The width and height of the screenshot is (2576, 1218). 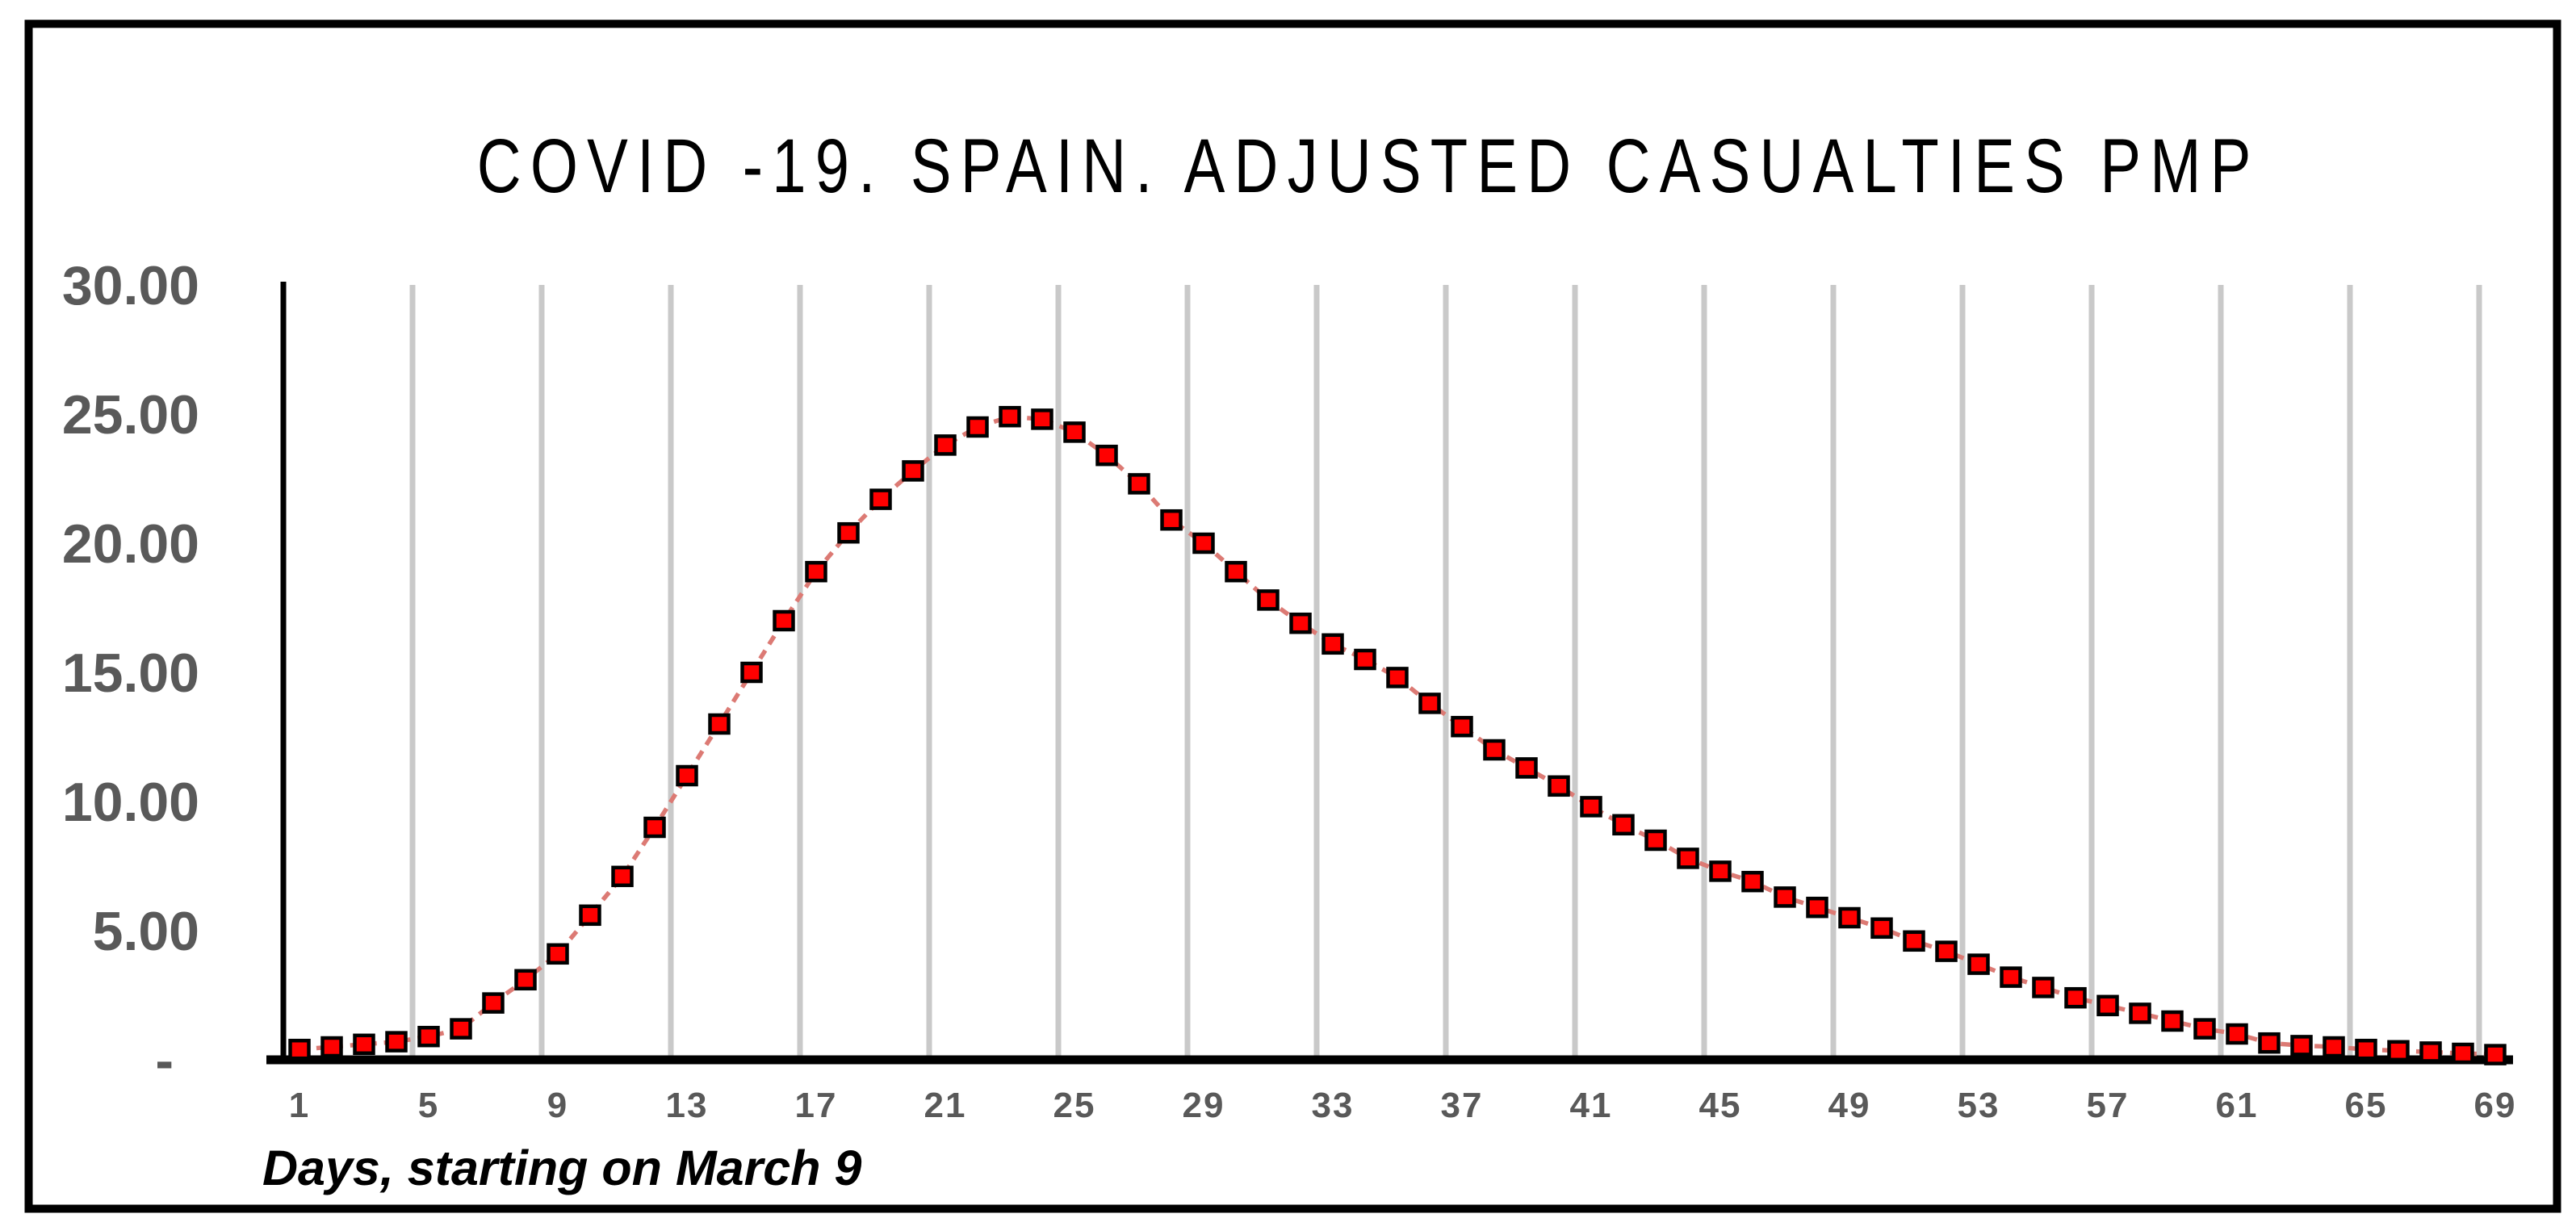 I want to click on x-tick-label: 25, so click(x=1074, y=1105).